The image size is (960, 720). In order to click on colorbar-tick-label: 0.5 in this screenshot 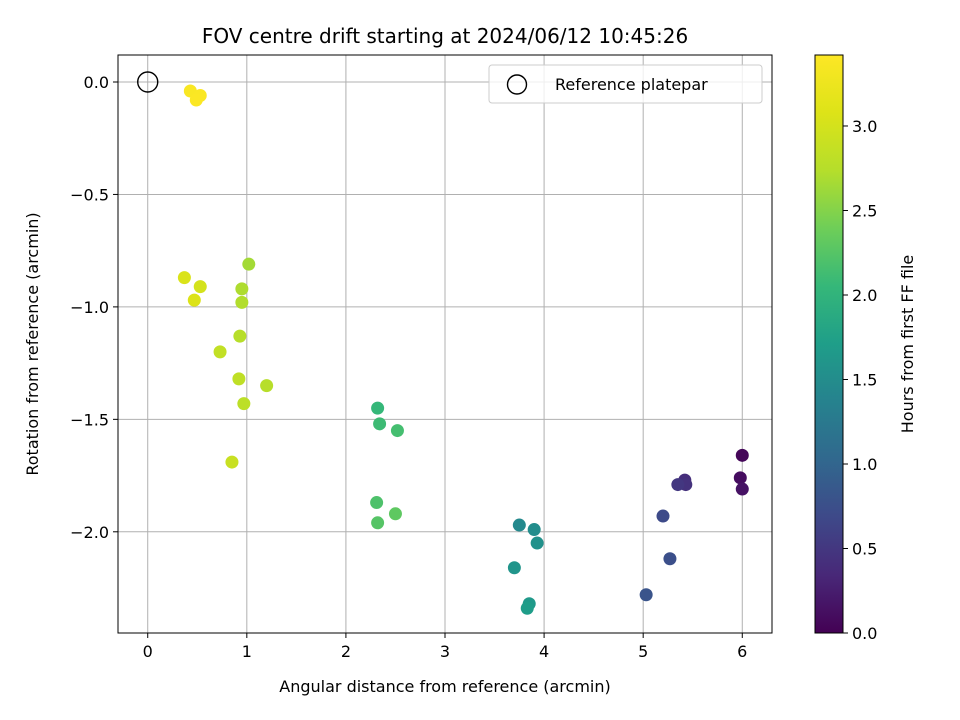, I will do `click(864, 548)`.